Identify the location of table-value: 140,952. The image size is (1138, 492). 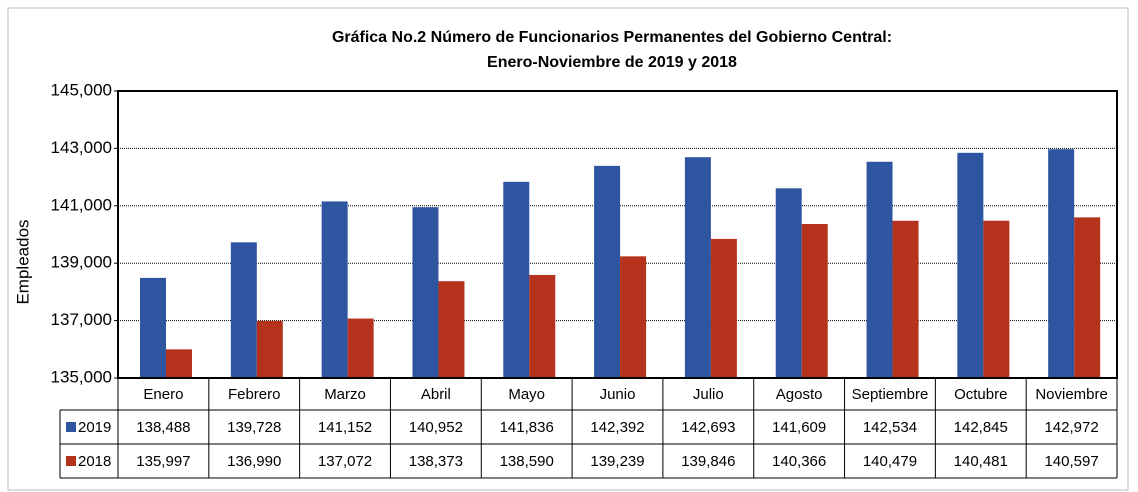
(436, 427).